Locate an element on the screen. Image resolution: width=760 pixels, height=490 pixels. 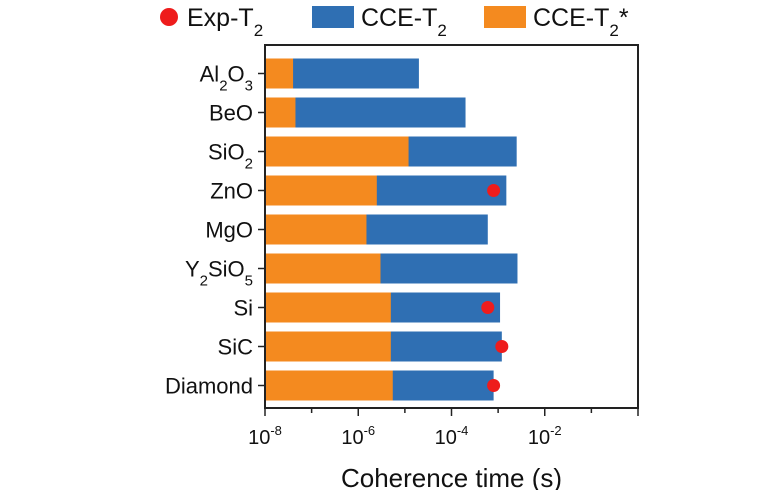
category-label: SiC is located at coordinates (236, 347).